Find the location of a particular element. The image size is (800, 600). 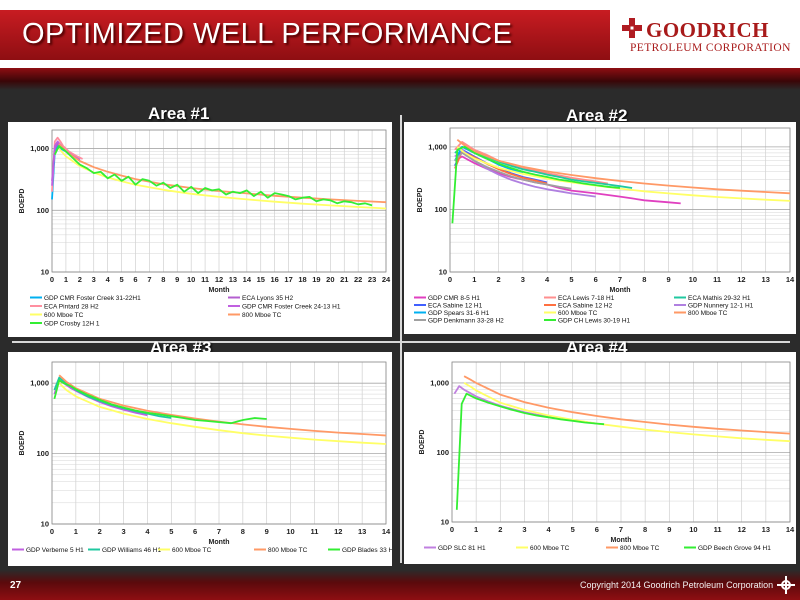

x-tick-label: 21 is located at coordinates (344, 279).